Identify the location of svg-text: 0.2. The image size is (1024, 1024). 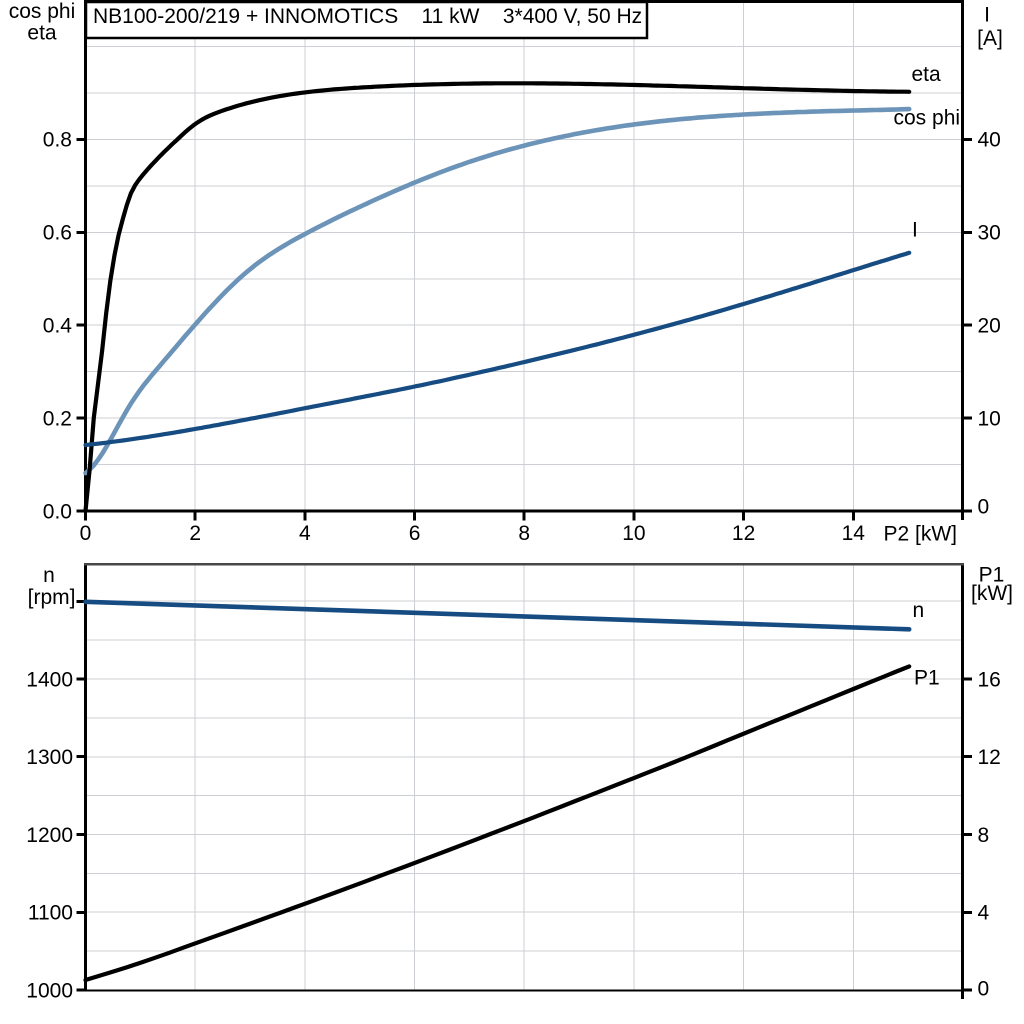
(57, 418).